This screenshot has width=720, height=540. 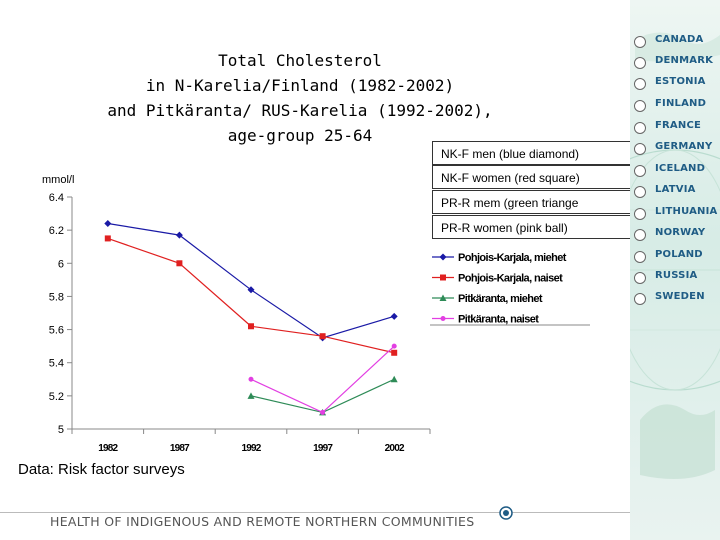 I want to click on country-item-denmark: DENMARK, so click(x=677, y=63).